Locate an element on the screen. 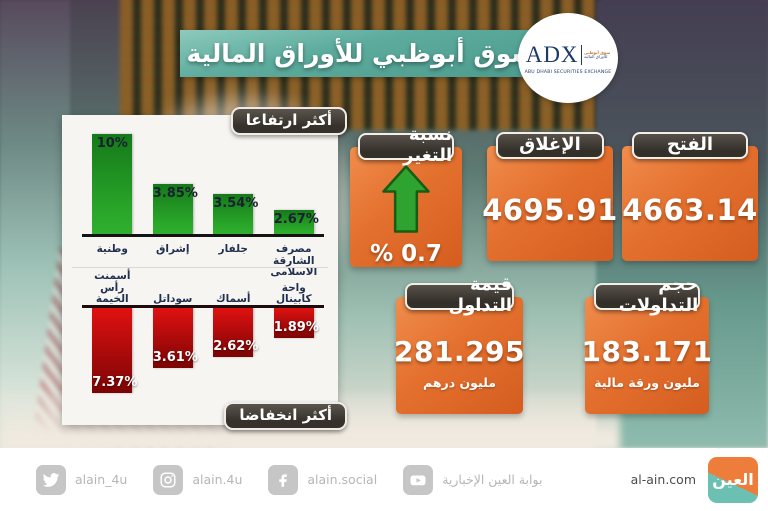  category-label: واحة كابينال is located at coordinates (293, 293).